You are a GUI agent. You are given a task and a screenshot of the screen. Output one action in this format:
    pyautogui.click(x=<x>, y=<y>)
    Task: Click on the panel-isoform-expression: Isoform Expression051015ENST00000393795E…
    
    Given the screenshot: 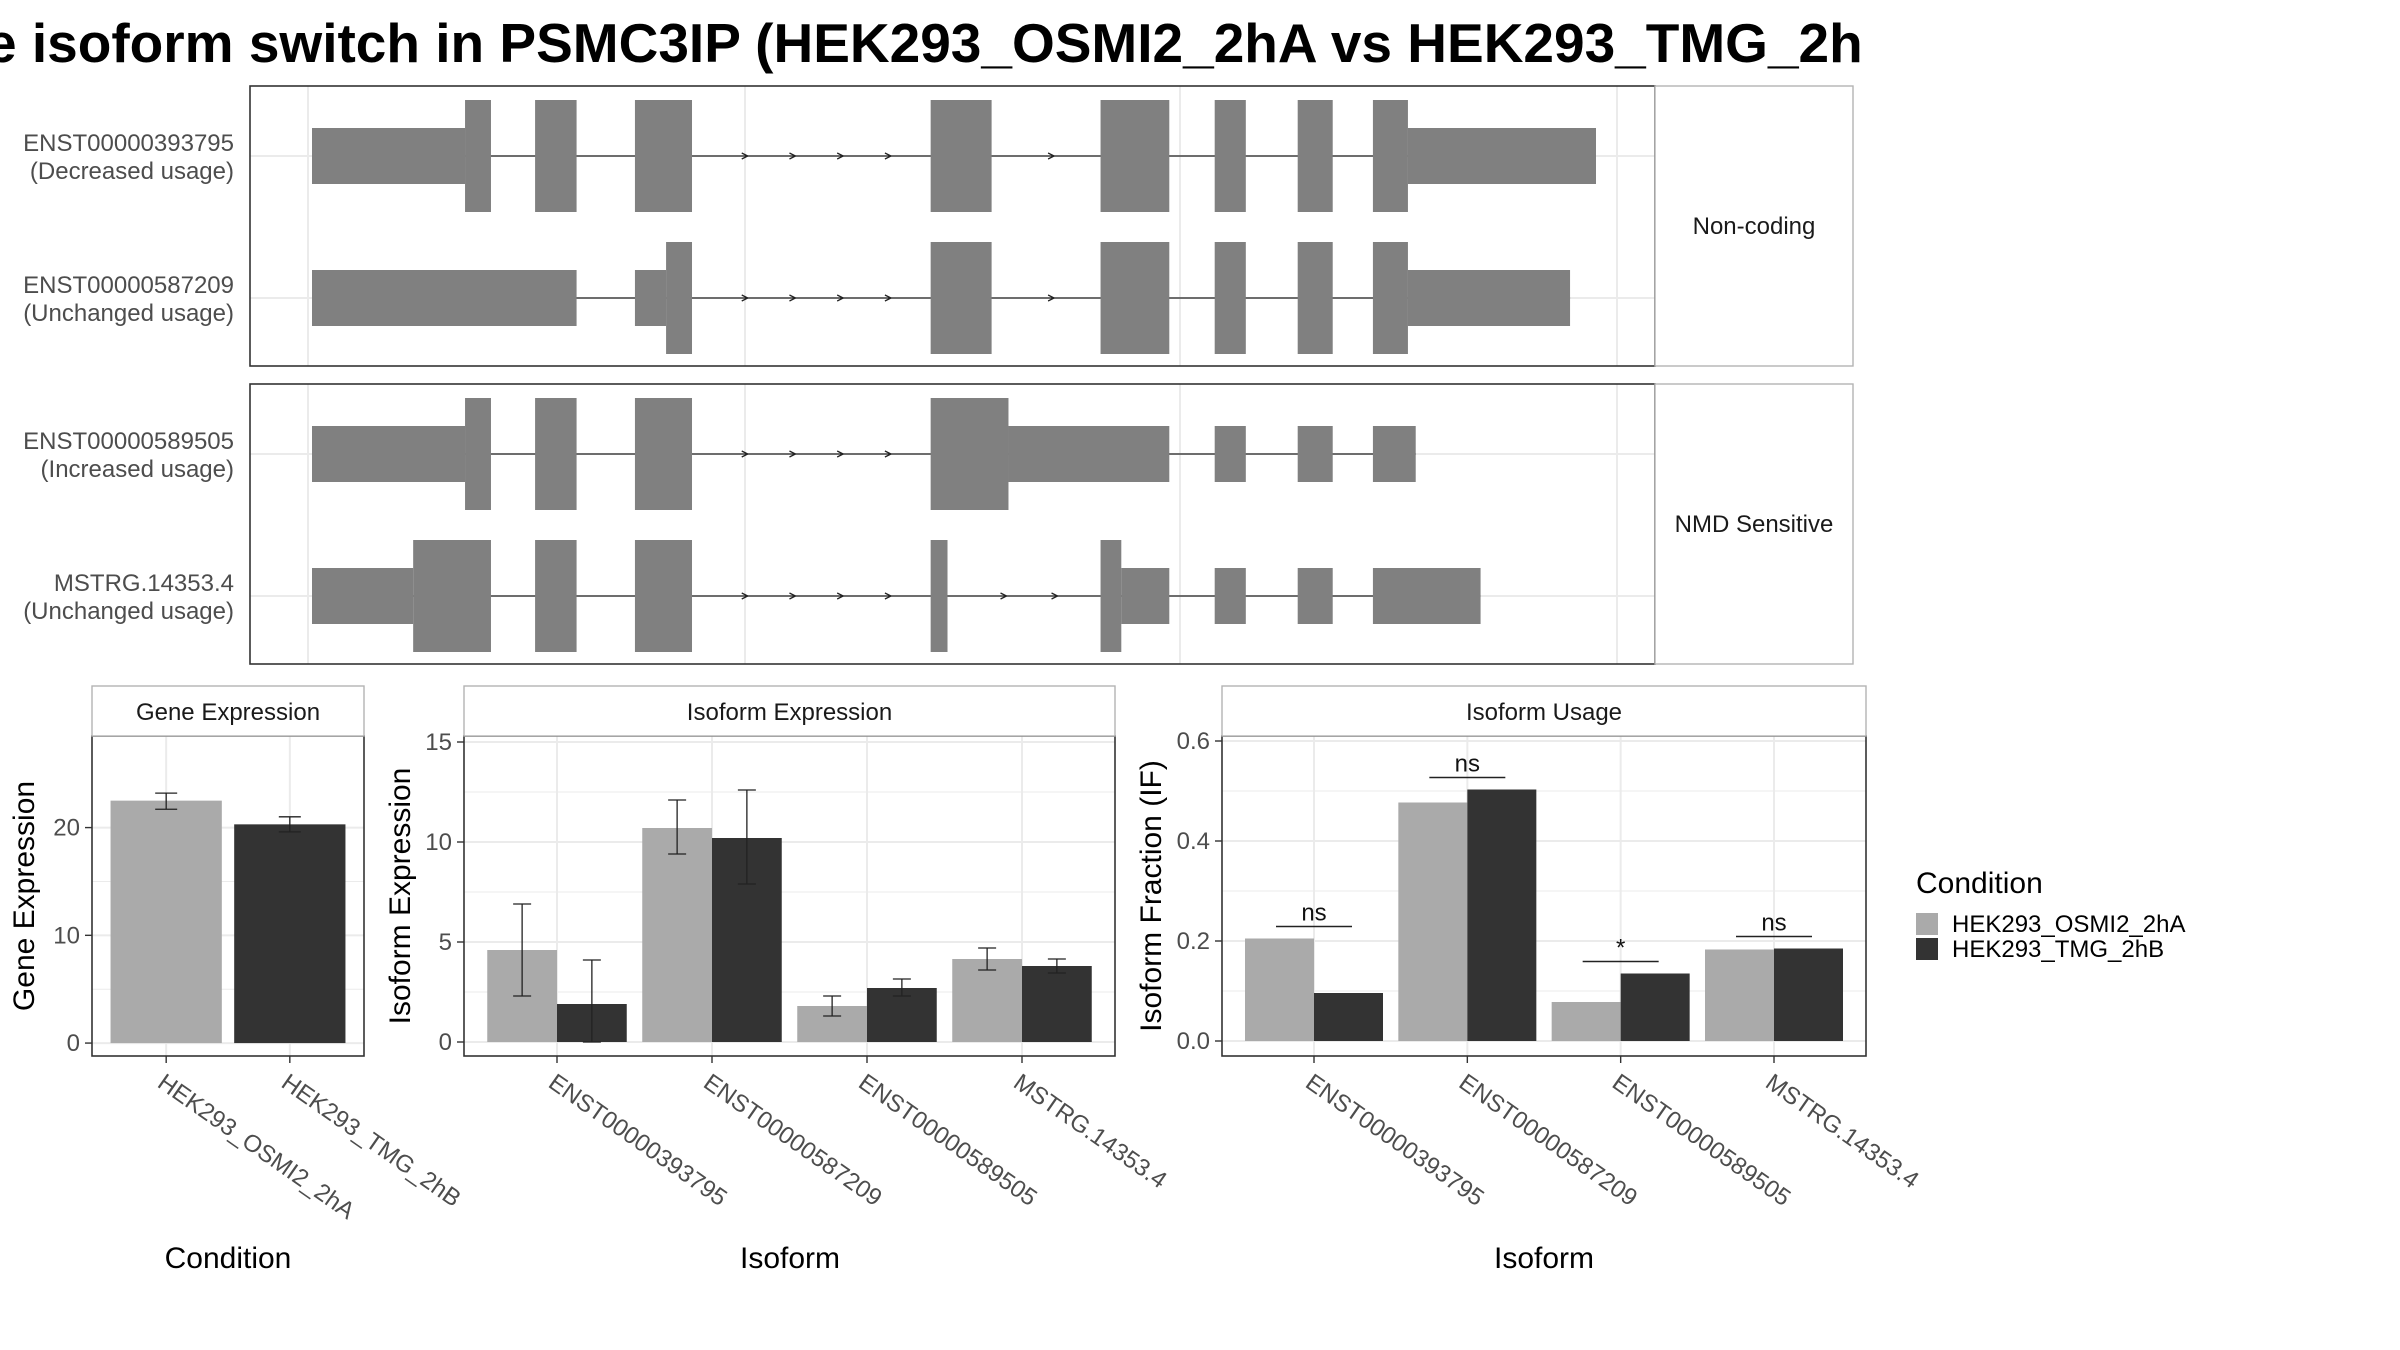 What is the action you would take?
    pyautogui.click(x=778, y=980)
    